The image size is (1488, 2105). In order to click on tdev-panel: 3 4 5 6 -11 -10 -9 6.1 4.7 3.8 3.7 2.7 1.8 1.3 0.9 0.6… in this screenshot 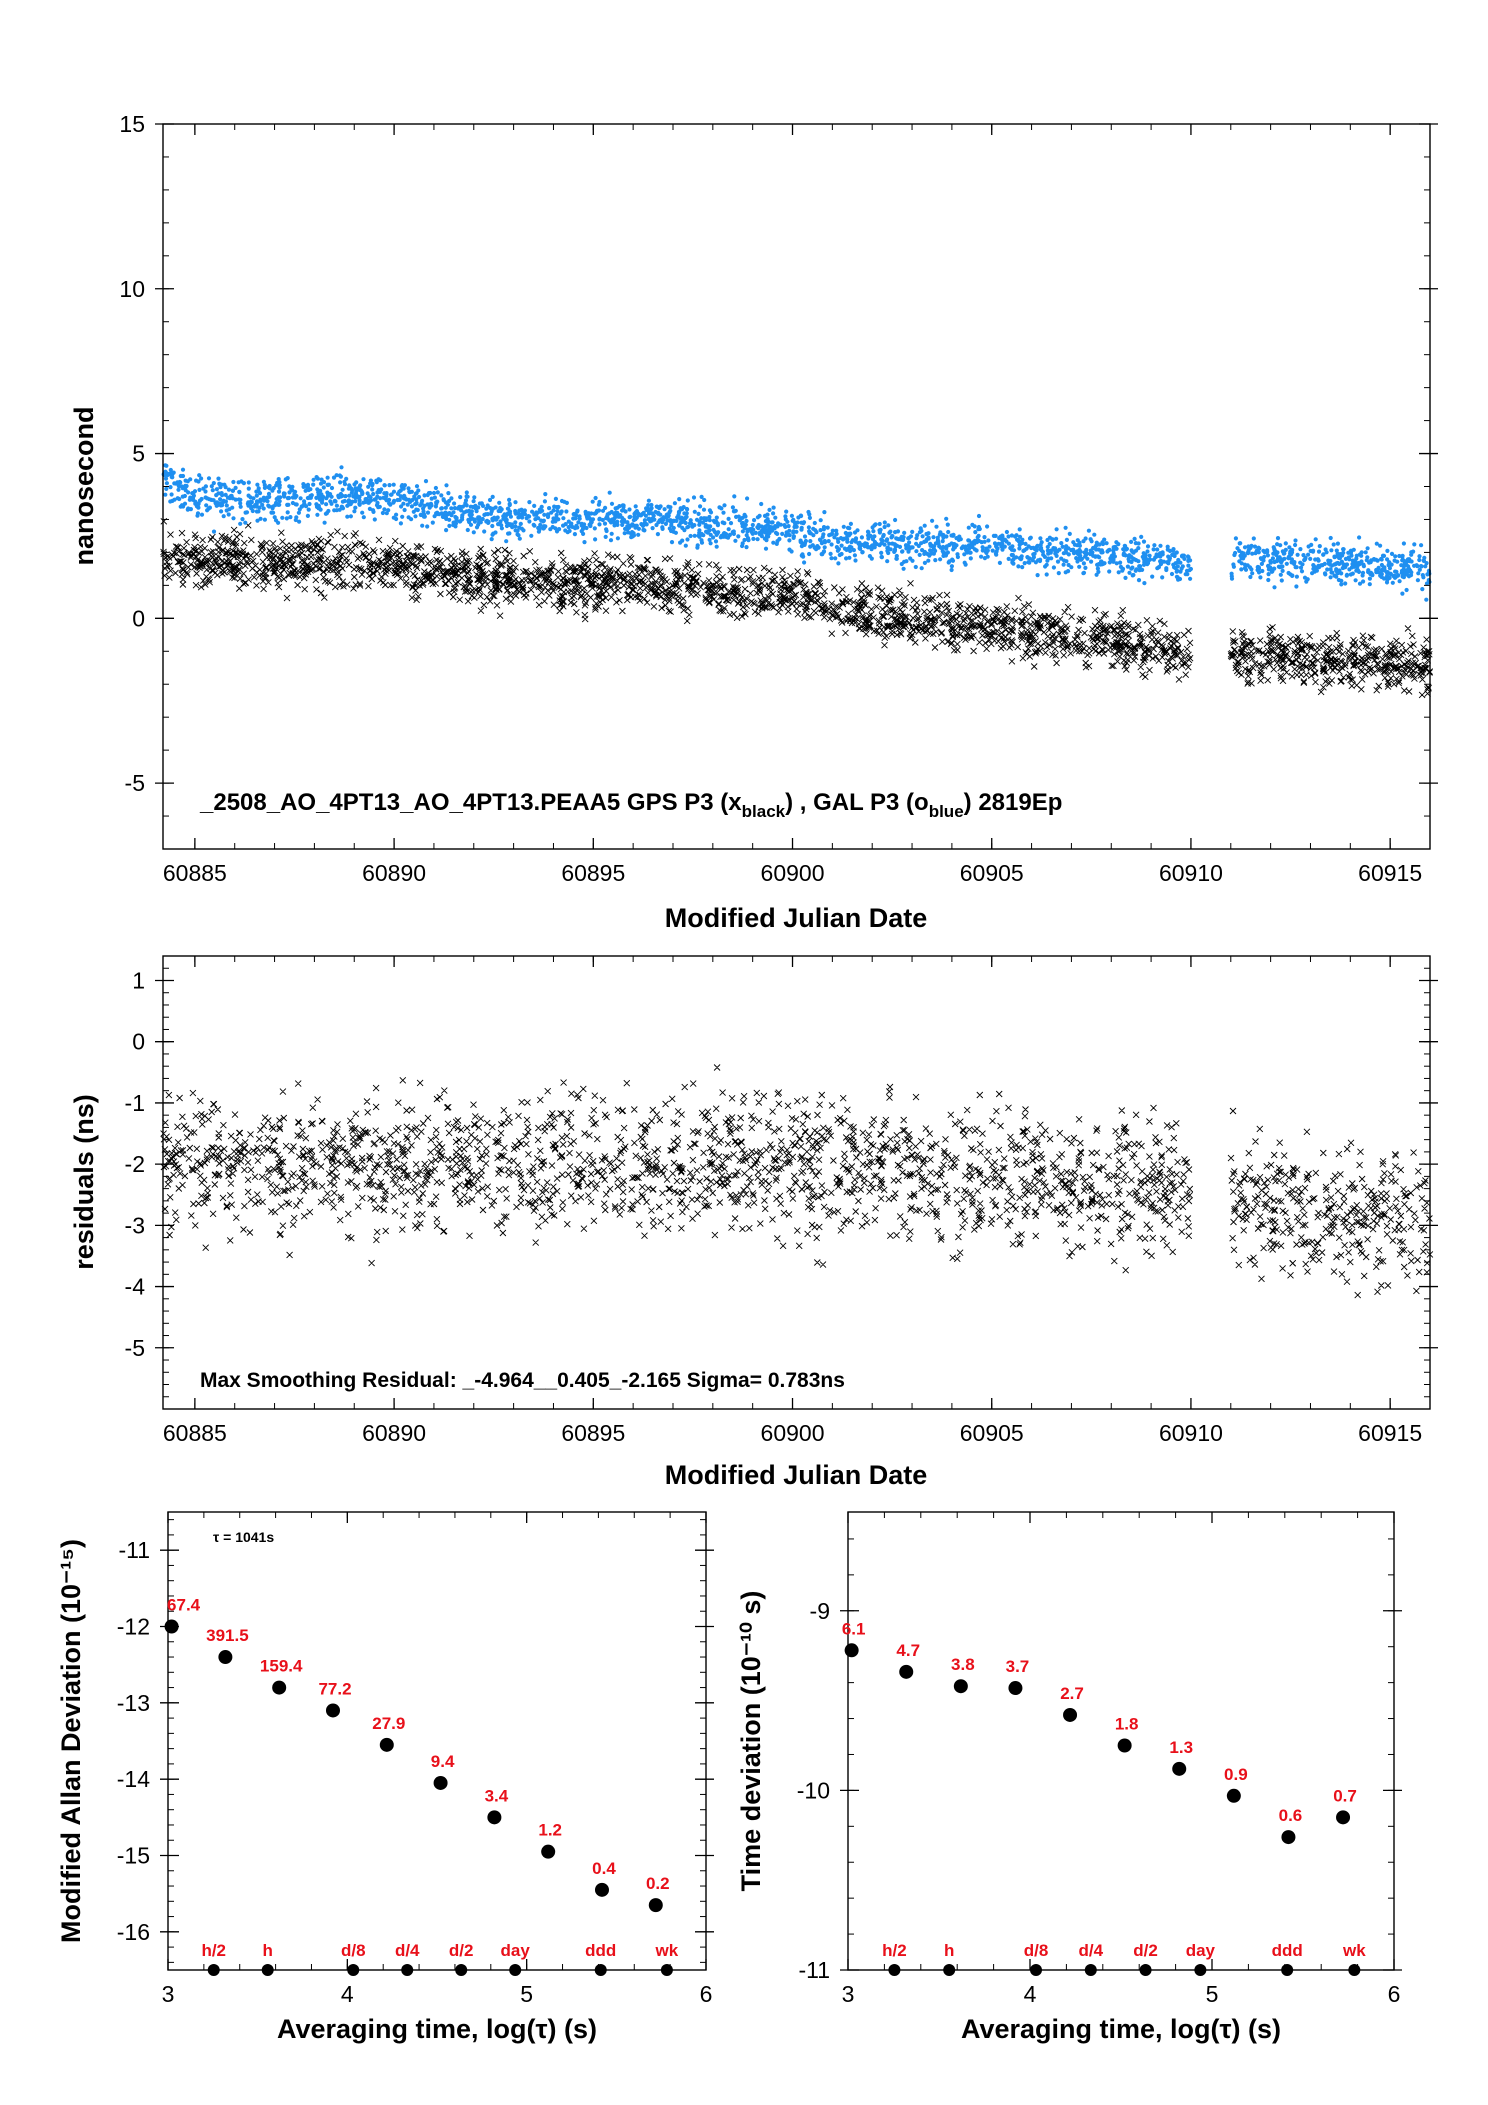, I will do `click(1069, 1777)`.